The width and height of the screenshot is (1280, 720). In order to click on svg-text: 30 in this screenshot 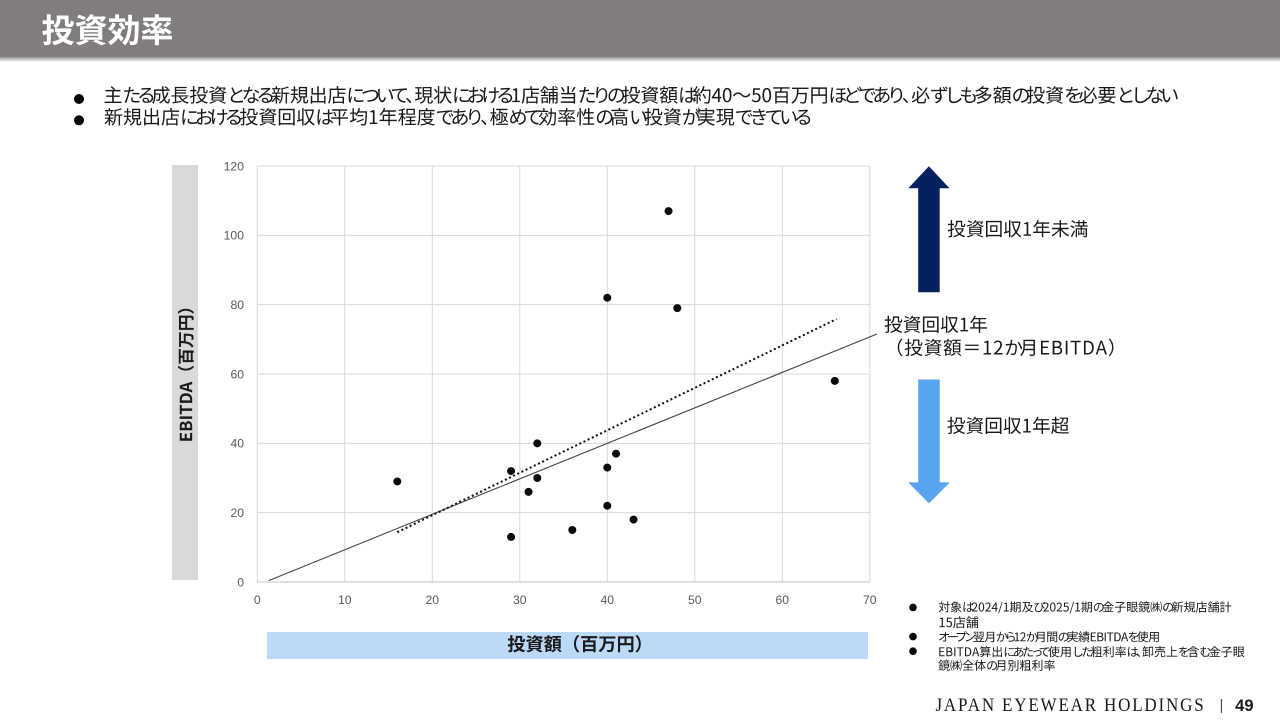, I will do `click(520, 600)`.